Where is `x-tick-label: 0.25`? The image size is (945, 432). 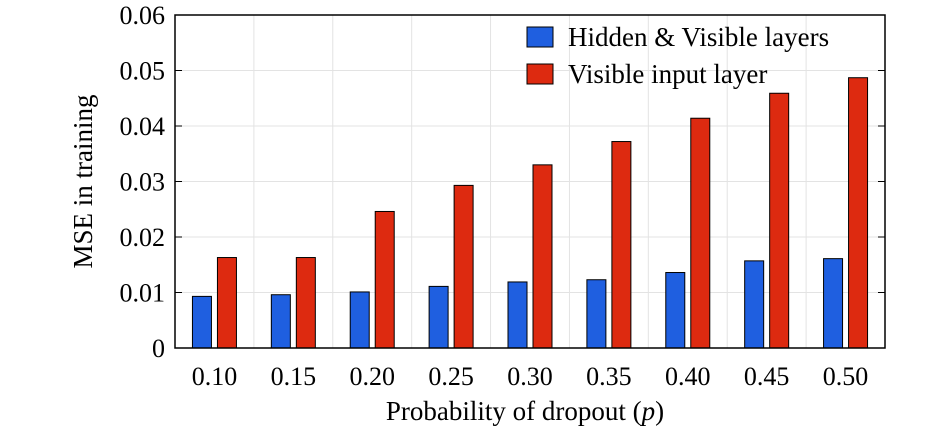 x-tick-label: 0.25 is located at coordinates (451, 376).